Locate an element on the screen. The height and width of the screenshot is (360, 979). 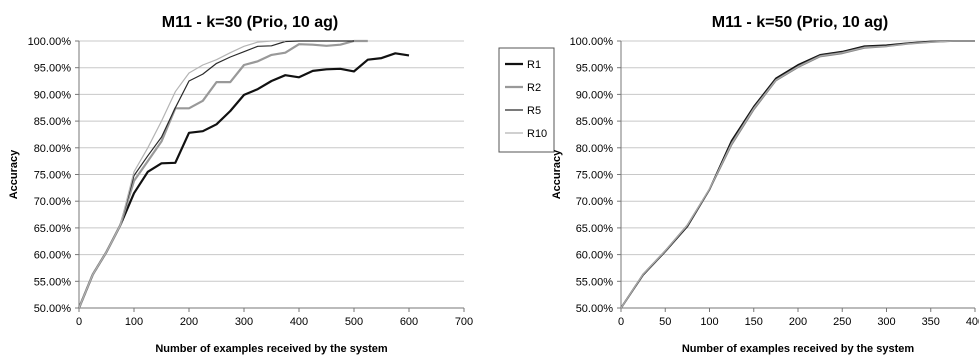
x-tick-label: 350 is located at coordinates (931, 322).